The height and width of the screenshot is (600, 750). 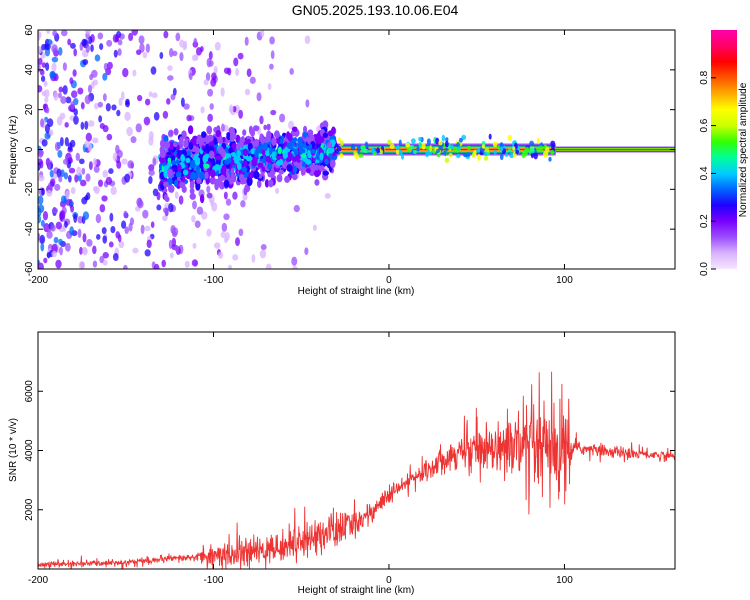 What do you see at coordinates (29, 149) in the screenshot?
I see `spectrogram-y-tick-label: 0` at bounding box center [29, 149].